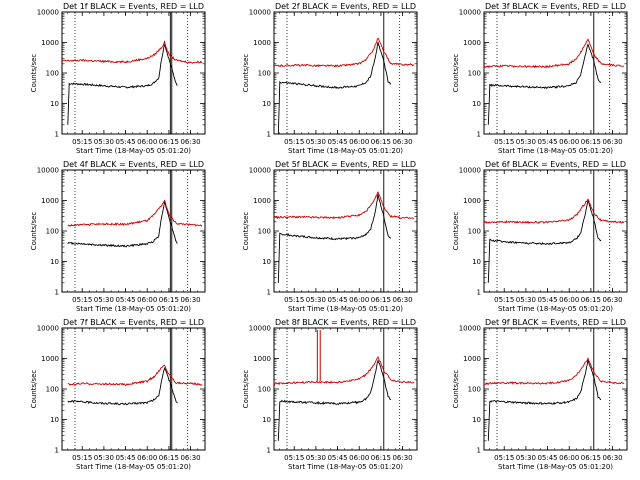 The height and width of the screenshot is (480, 640). I want to click on chart-title: Det 5f BLACK = Events, RED = LLD, so click(345, 164).